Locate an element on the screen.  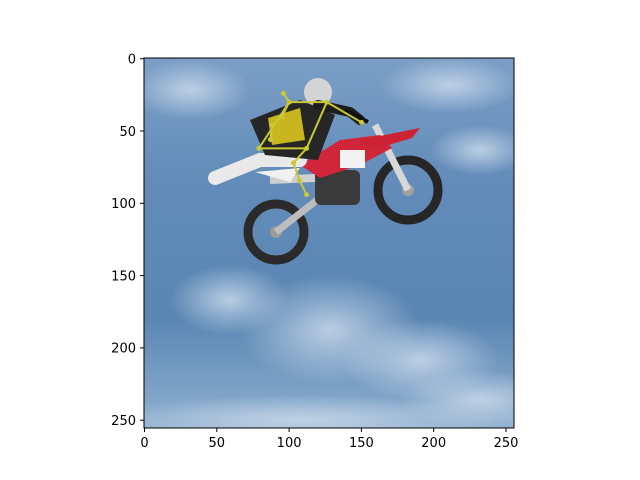
x-tick-label: 150 is located at coordinates (361, 443).